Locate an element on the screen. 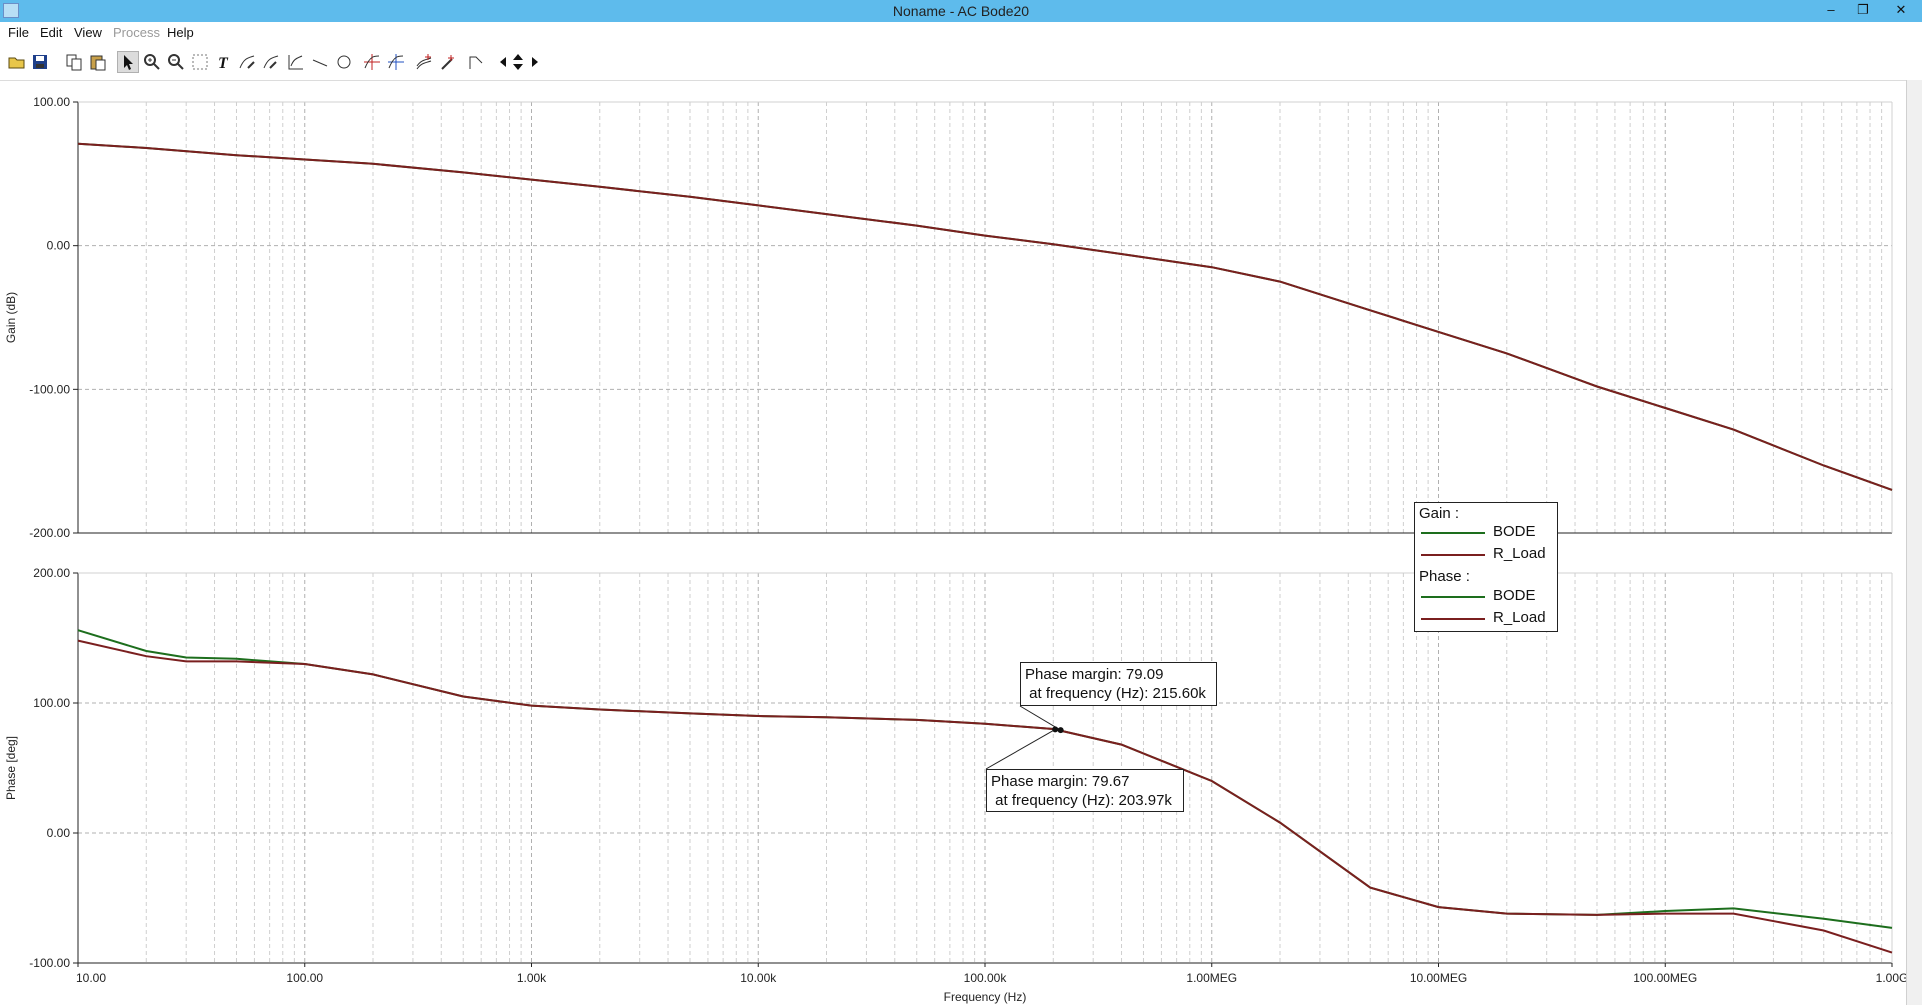 This screenshot has height=1005, width=1922. y-tick-label: 200.00 is located at coordinates (51, 573).